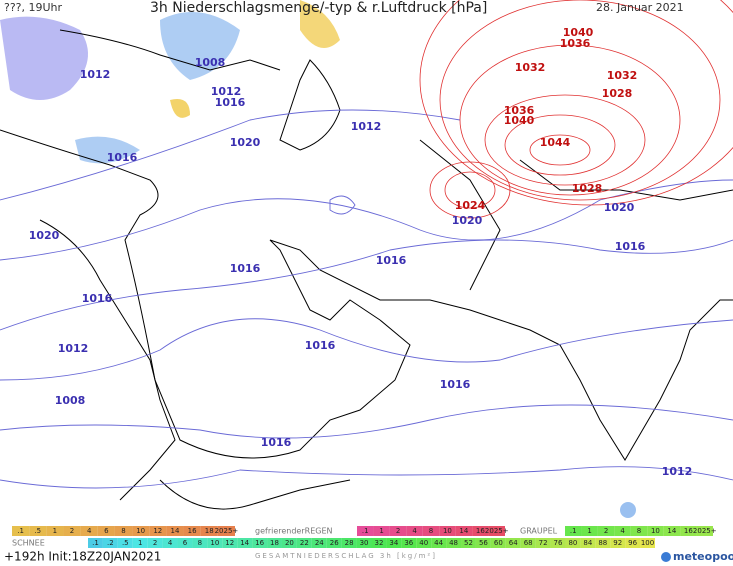 Image resolution: width=733 pixels, height=566 pixels. I want to click on total-scale-value: 84, so click(587, 543).